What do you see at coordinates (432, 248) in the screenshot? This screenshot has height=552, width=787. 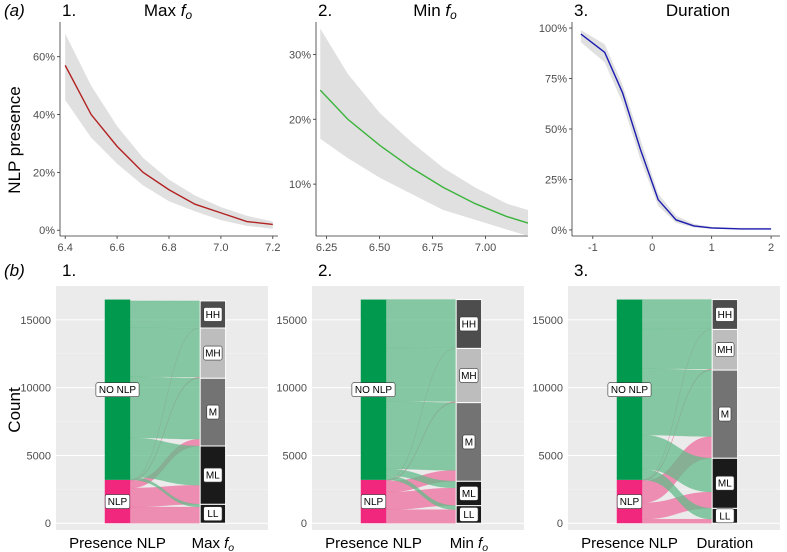 I see `x-tick-label: 6.75` at bounding box center [432, 248].